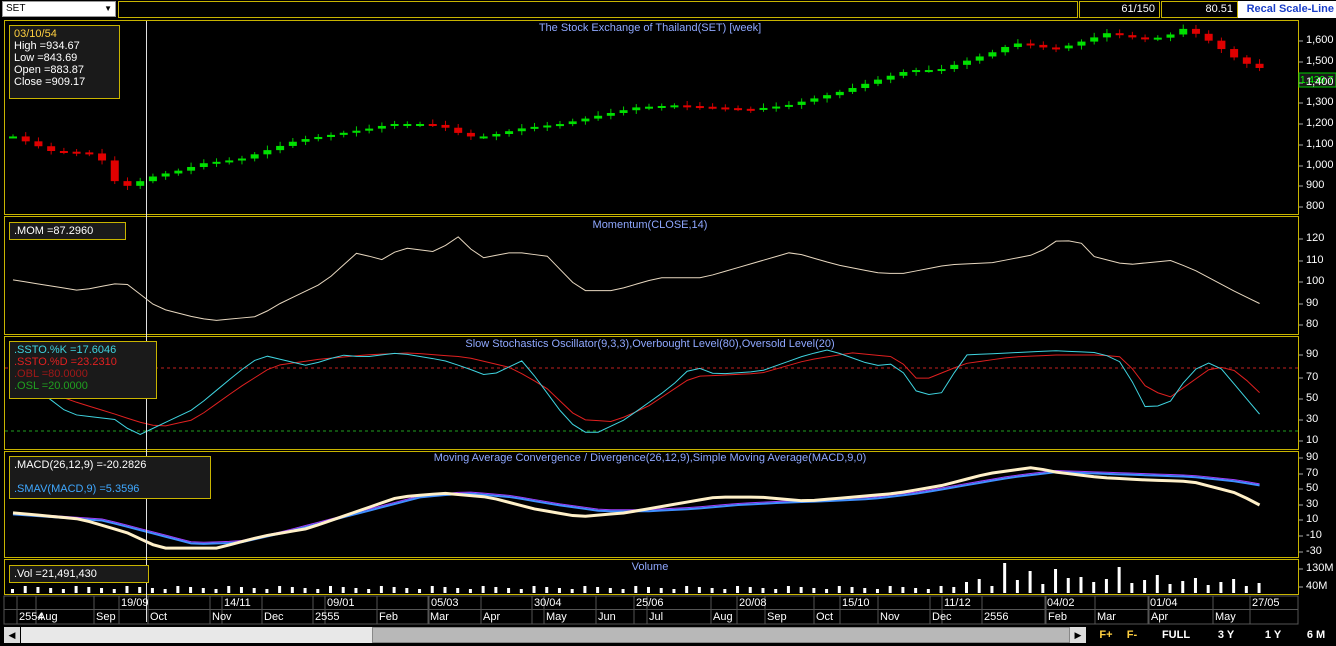 The image size is (1336, 646). I want to click on price-axis-tick: 1,100, so click(1320, 144).